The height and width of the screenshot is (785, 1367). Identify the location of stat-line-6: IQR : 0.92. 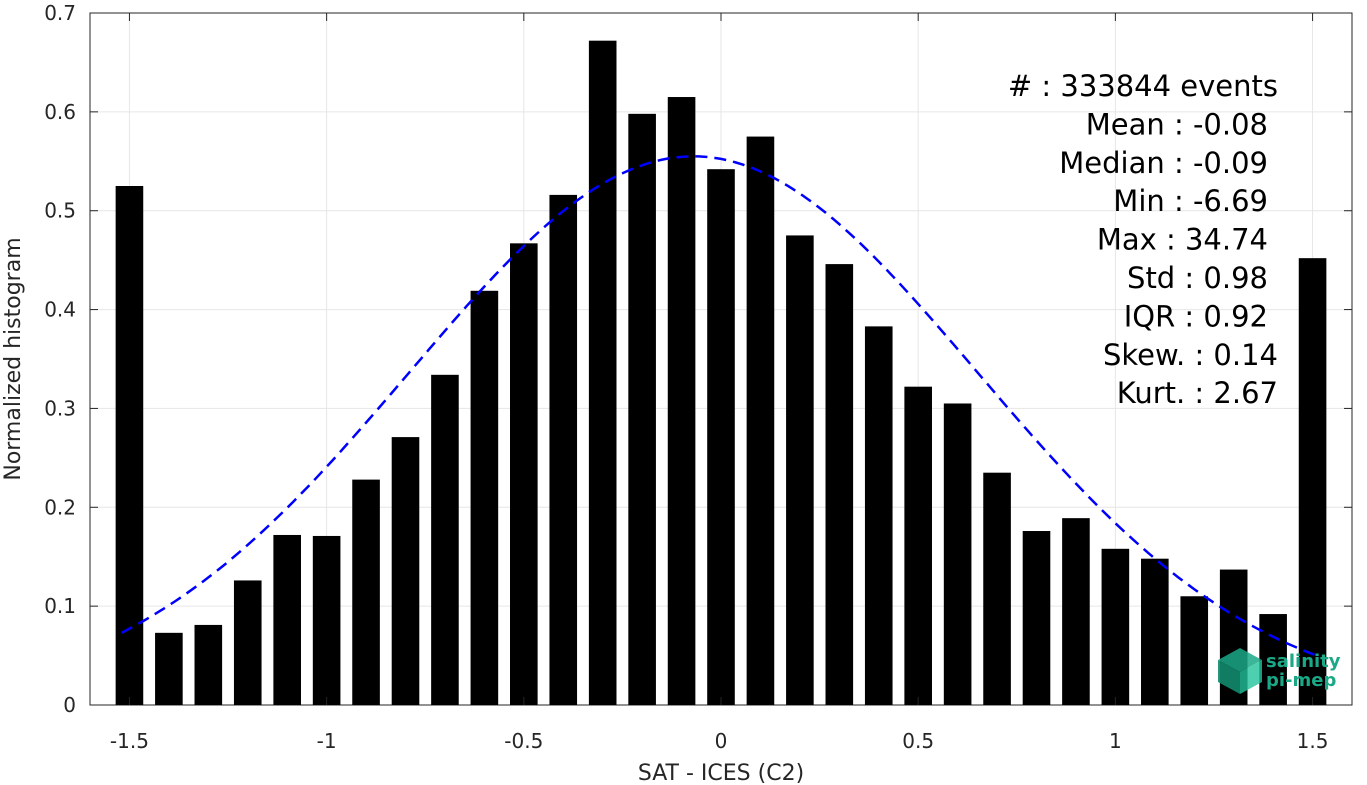
(1196, 316).